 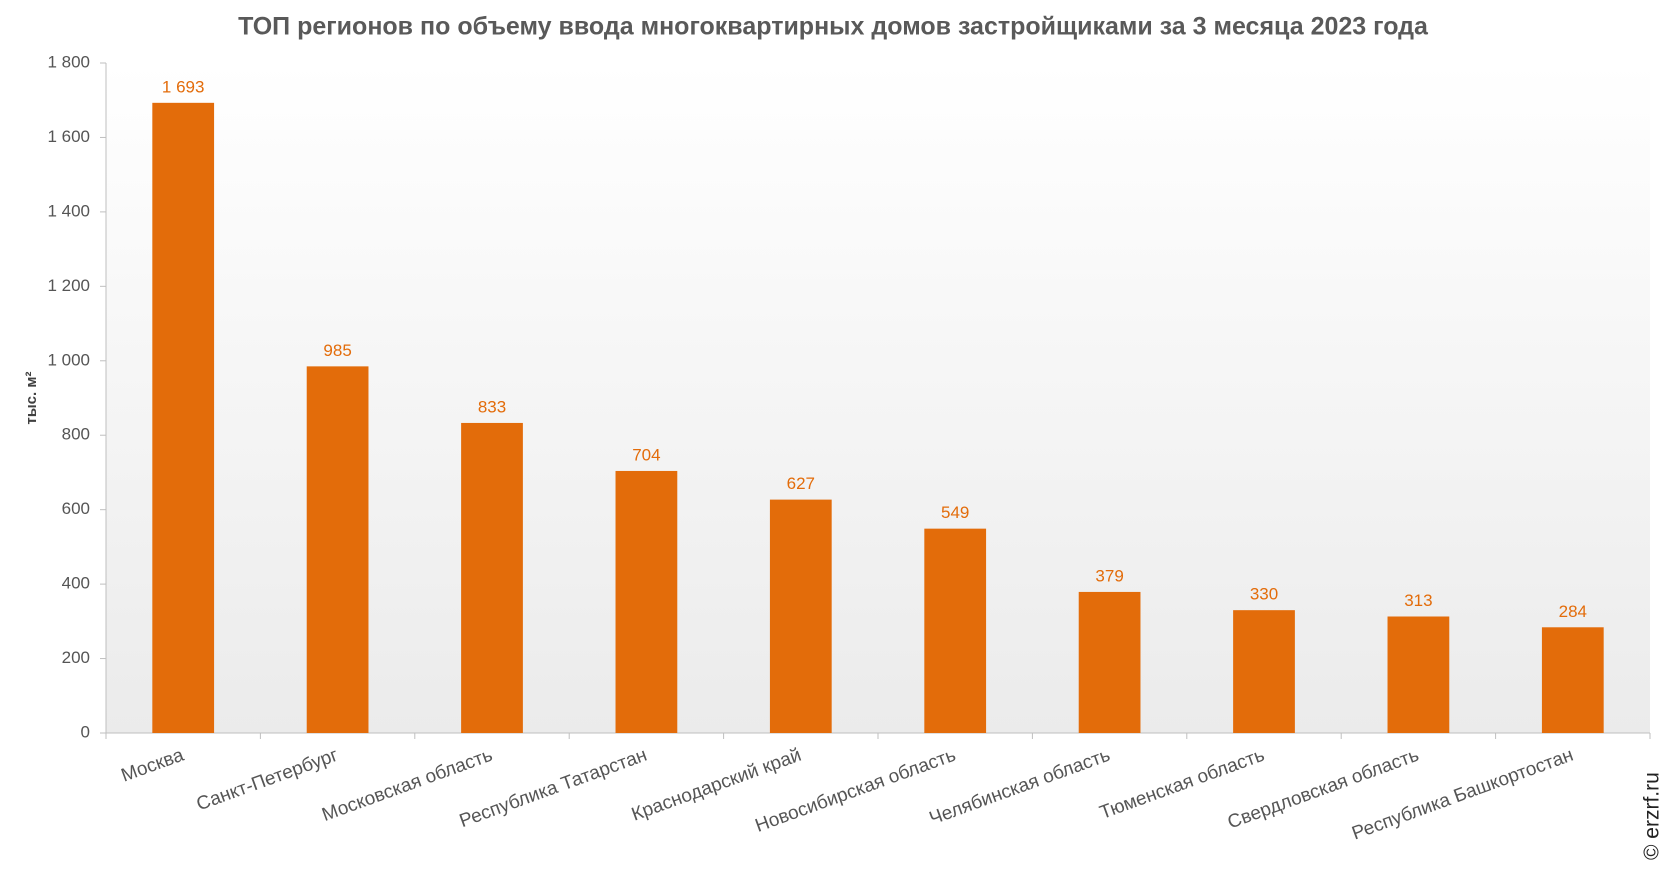 What do you see at coordinates (267, 780) in the screenshot?
I see `x-tick-label: Санкт-Петербург` at bounding box center [267, 780].